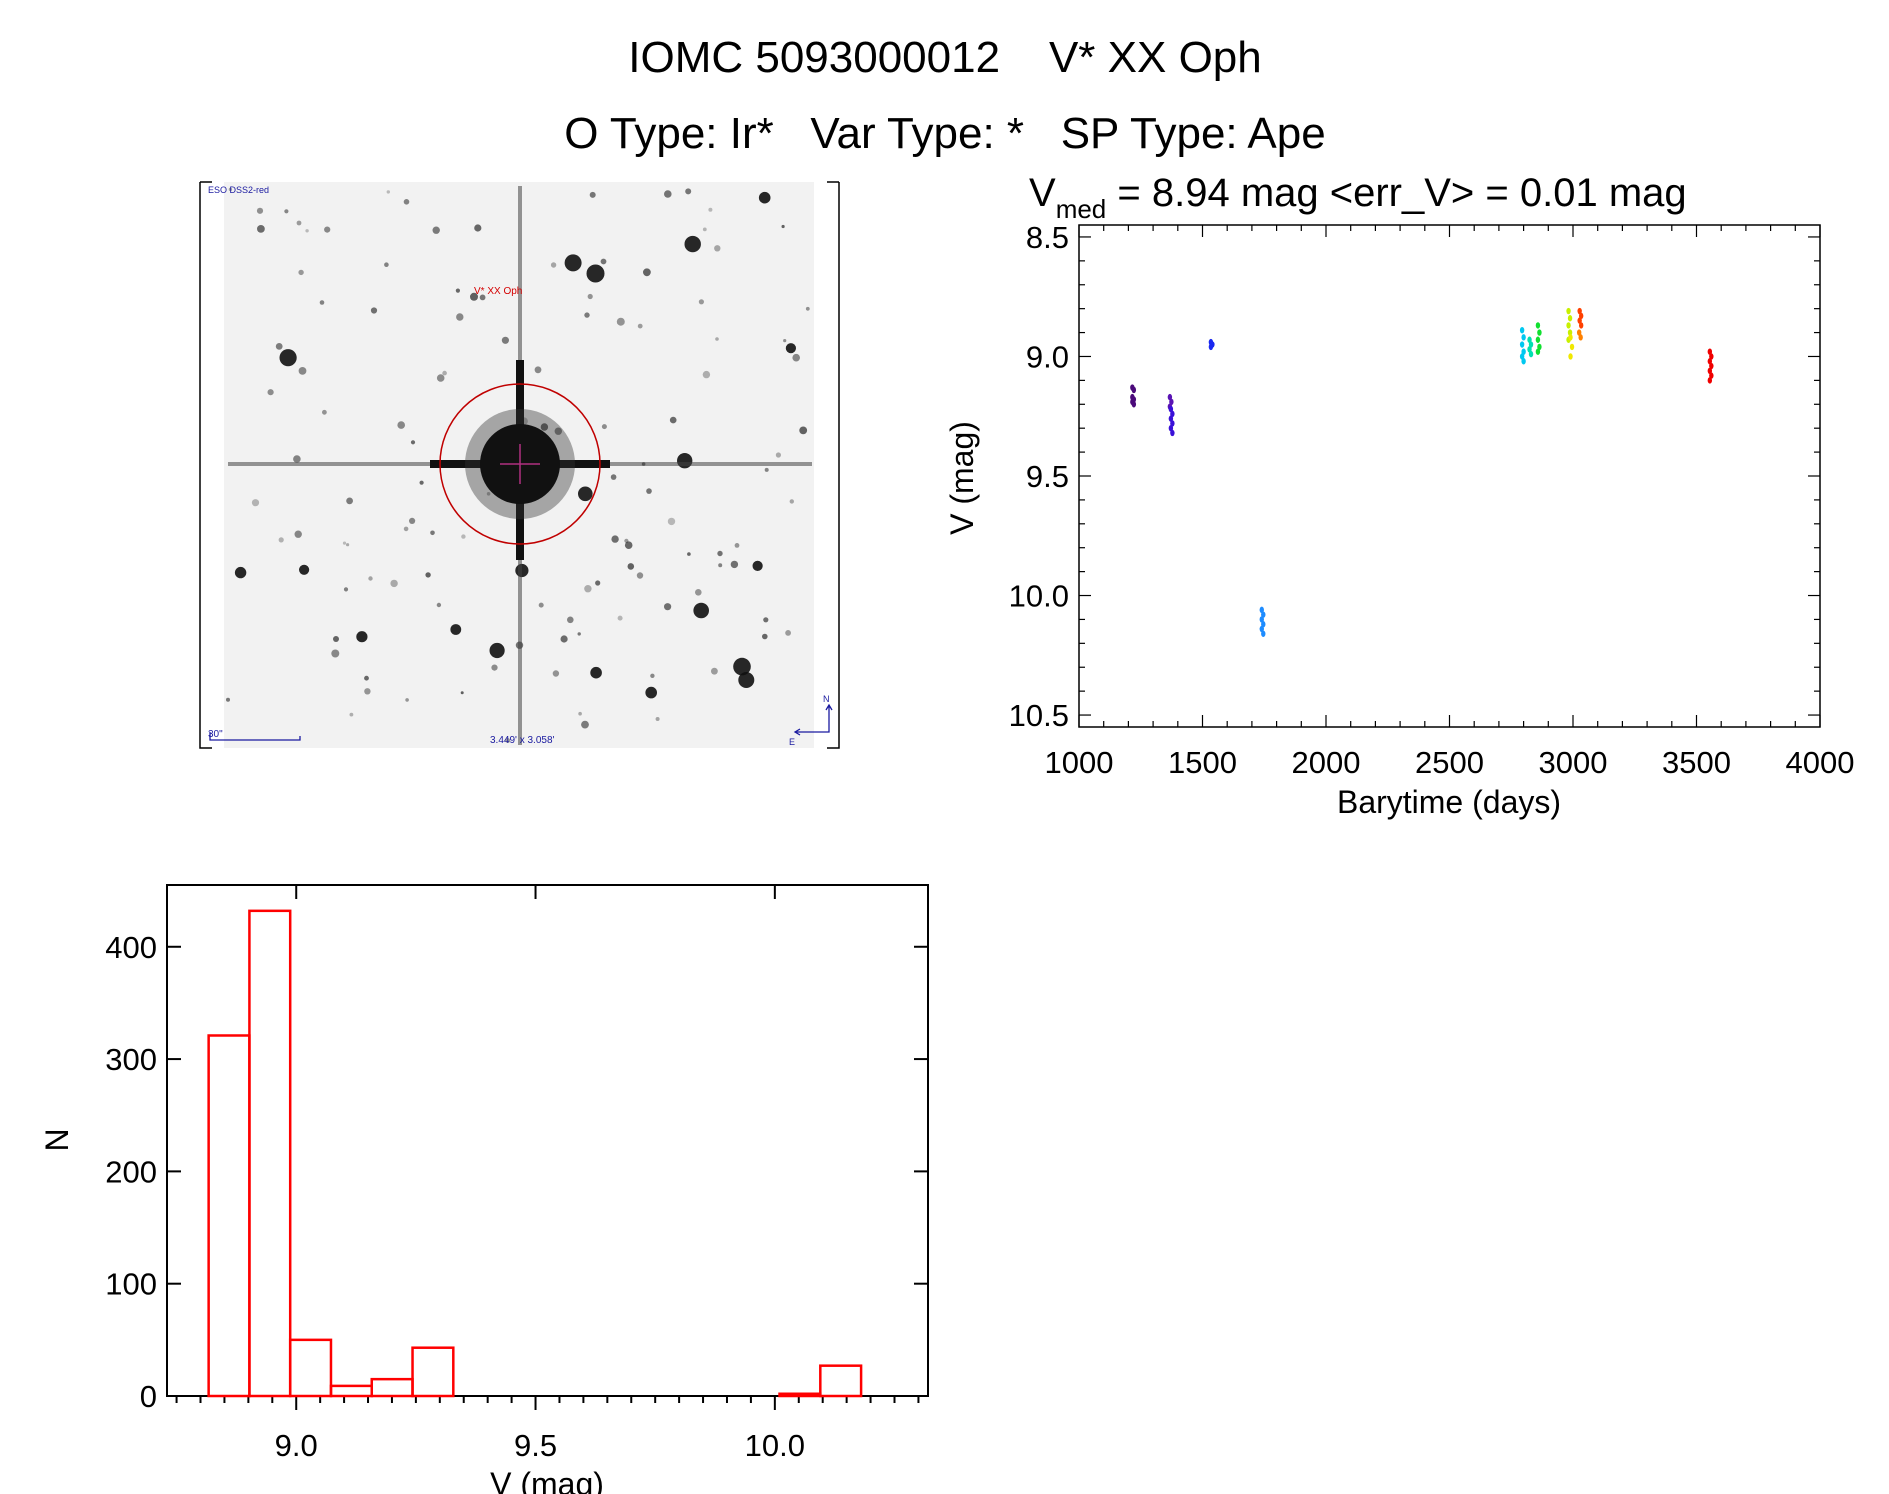  What do you see at coordinates (522, 740) in the screenshot?
I see `field-size-label: 3.449' x 3.058'` at bounding box center [522, 740].